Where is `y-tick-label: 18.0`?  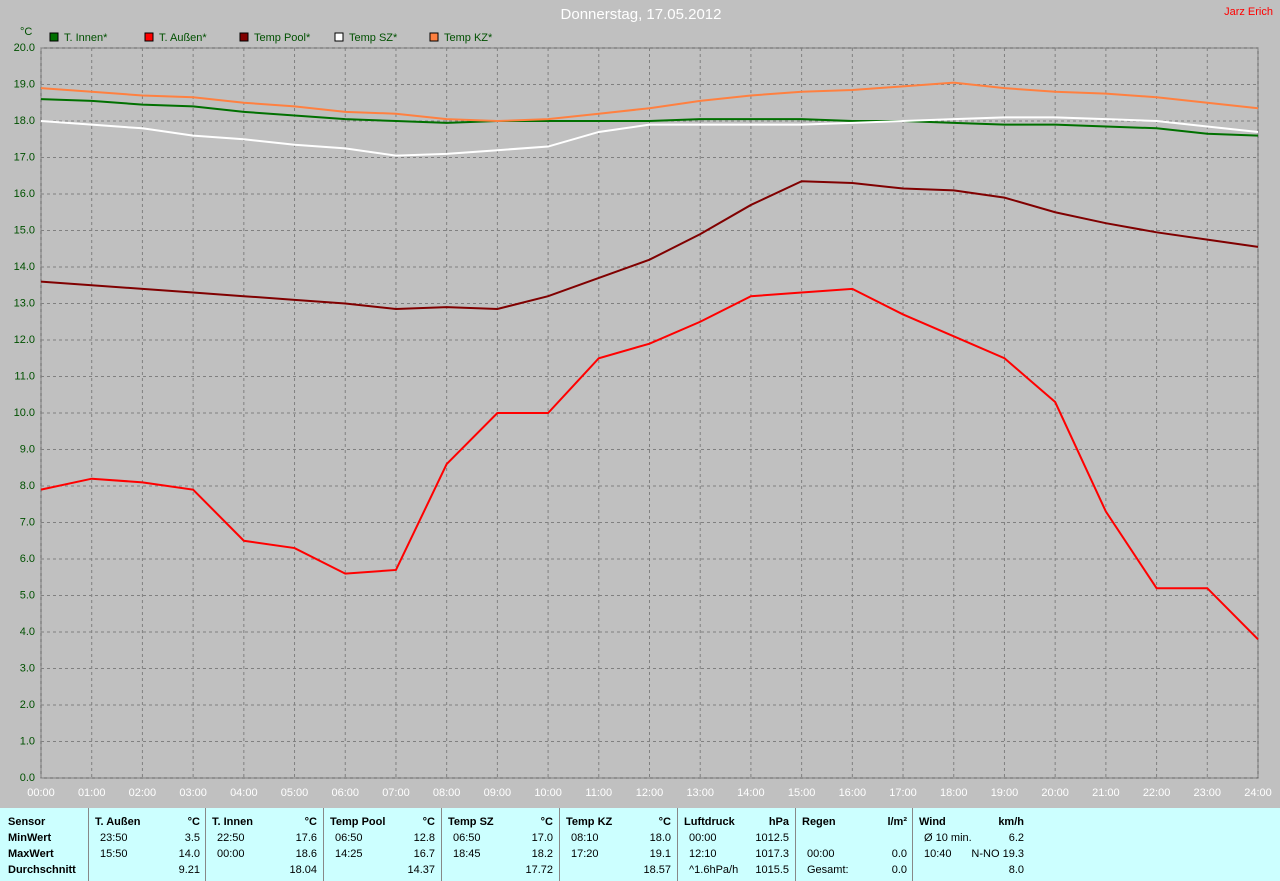
y-tick-label: 18.0 is located at coordinates (24, 121).